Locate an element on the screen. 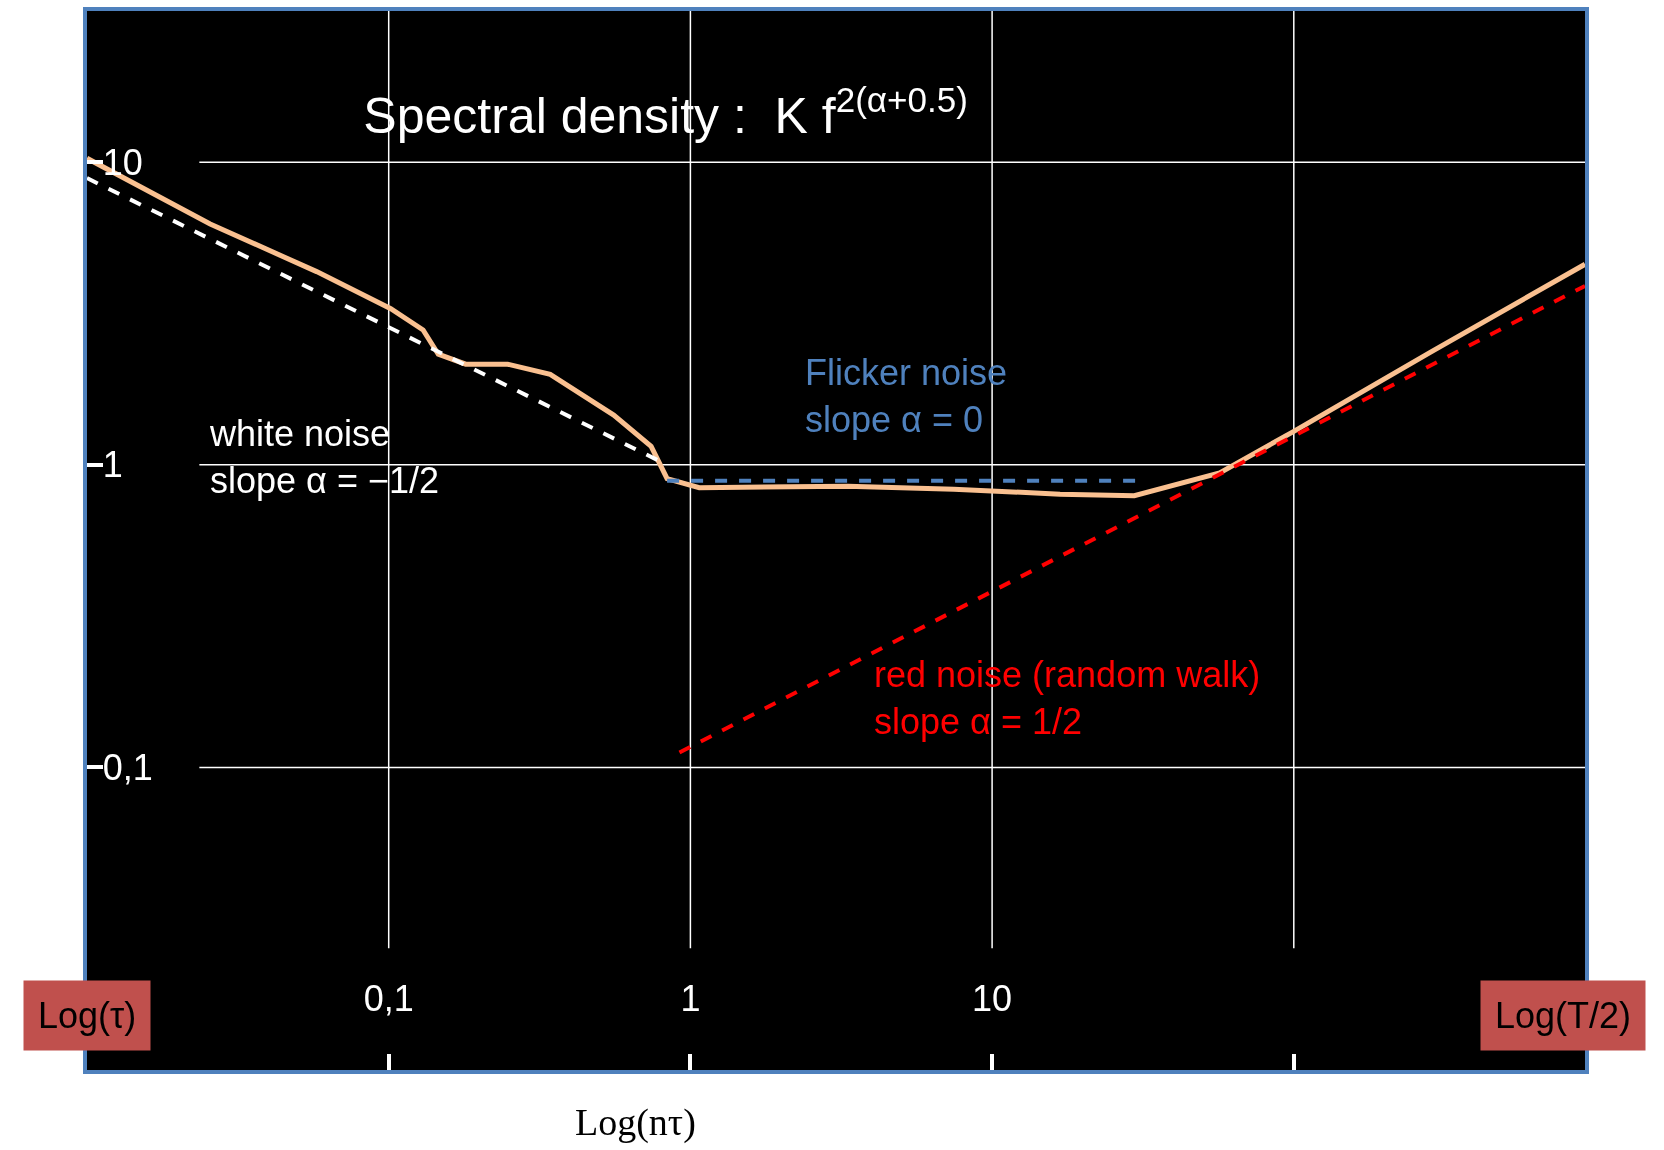 Image resolution: width=1664 pixels, height=1150 pixels. y-tick-label: 10 is located at coordinates (122, 162).